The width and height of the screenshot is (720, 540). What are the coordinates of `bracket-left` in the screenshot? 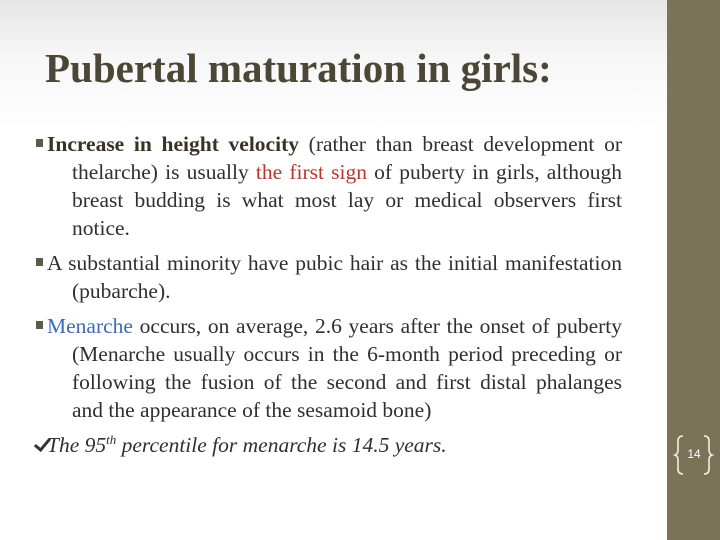 It's located at (678, 455).